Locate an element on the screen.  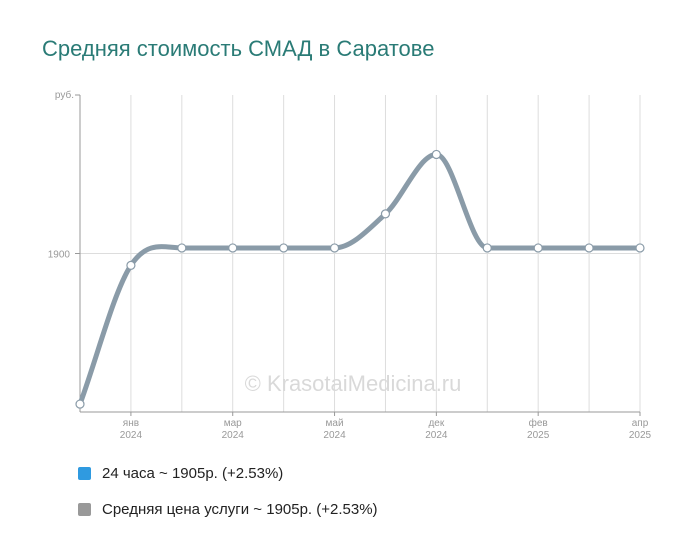
x-tick-label-month: фев is located at coordinates (538, 423).